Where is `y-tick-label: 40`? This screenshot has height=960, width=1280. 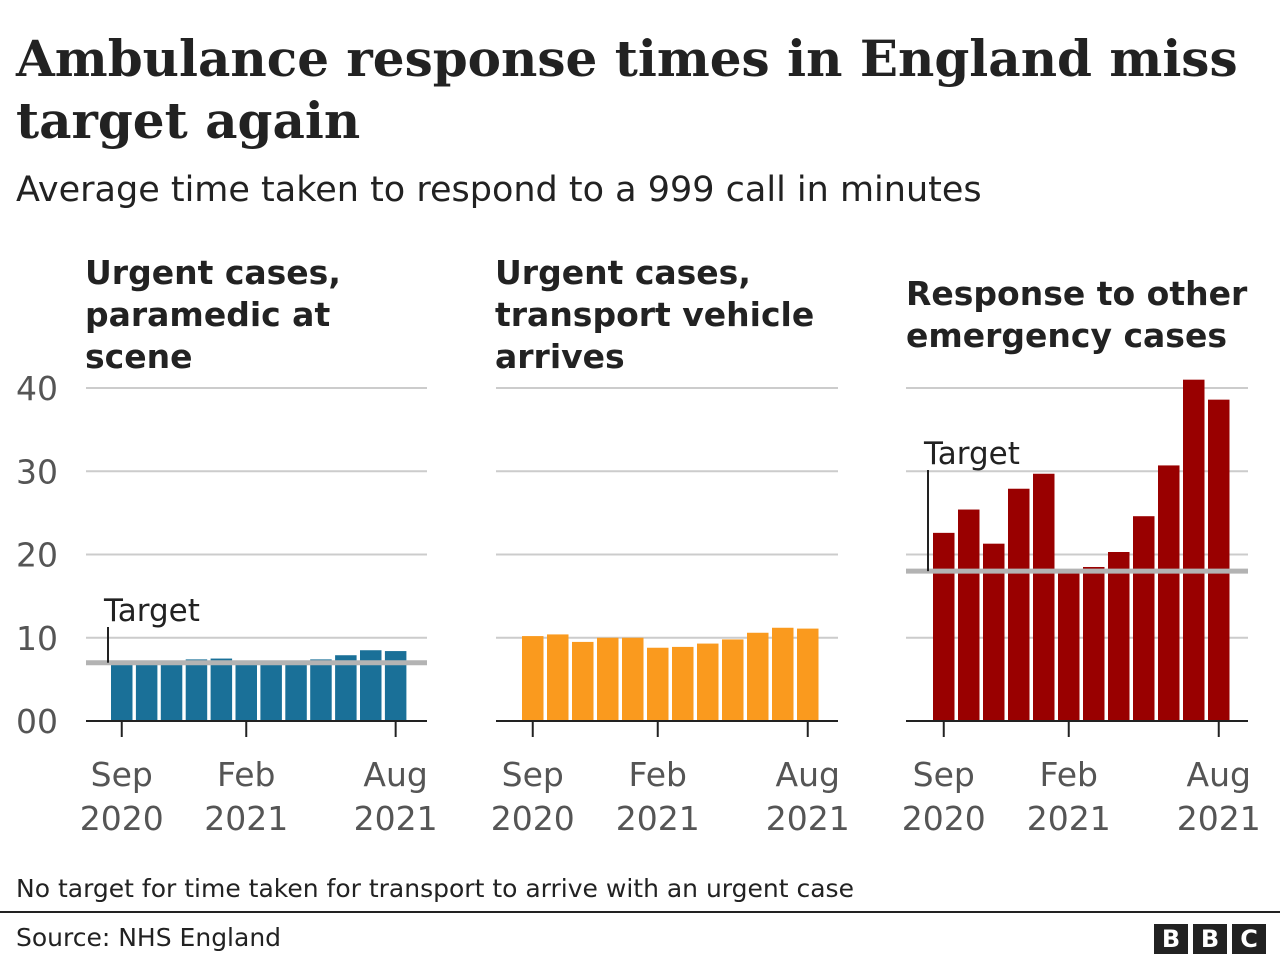
y-tick-label: 40 is located at coordinates (37, 388).